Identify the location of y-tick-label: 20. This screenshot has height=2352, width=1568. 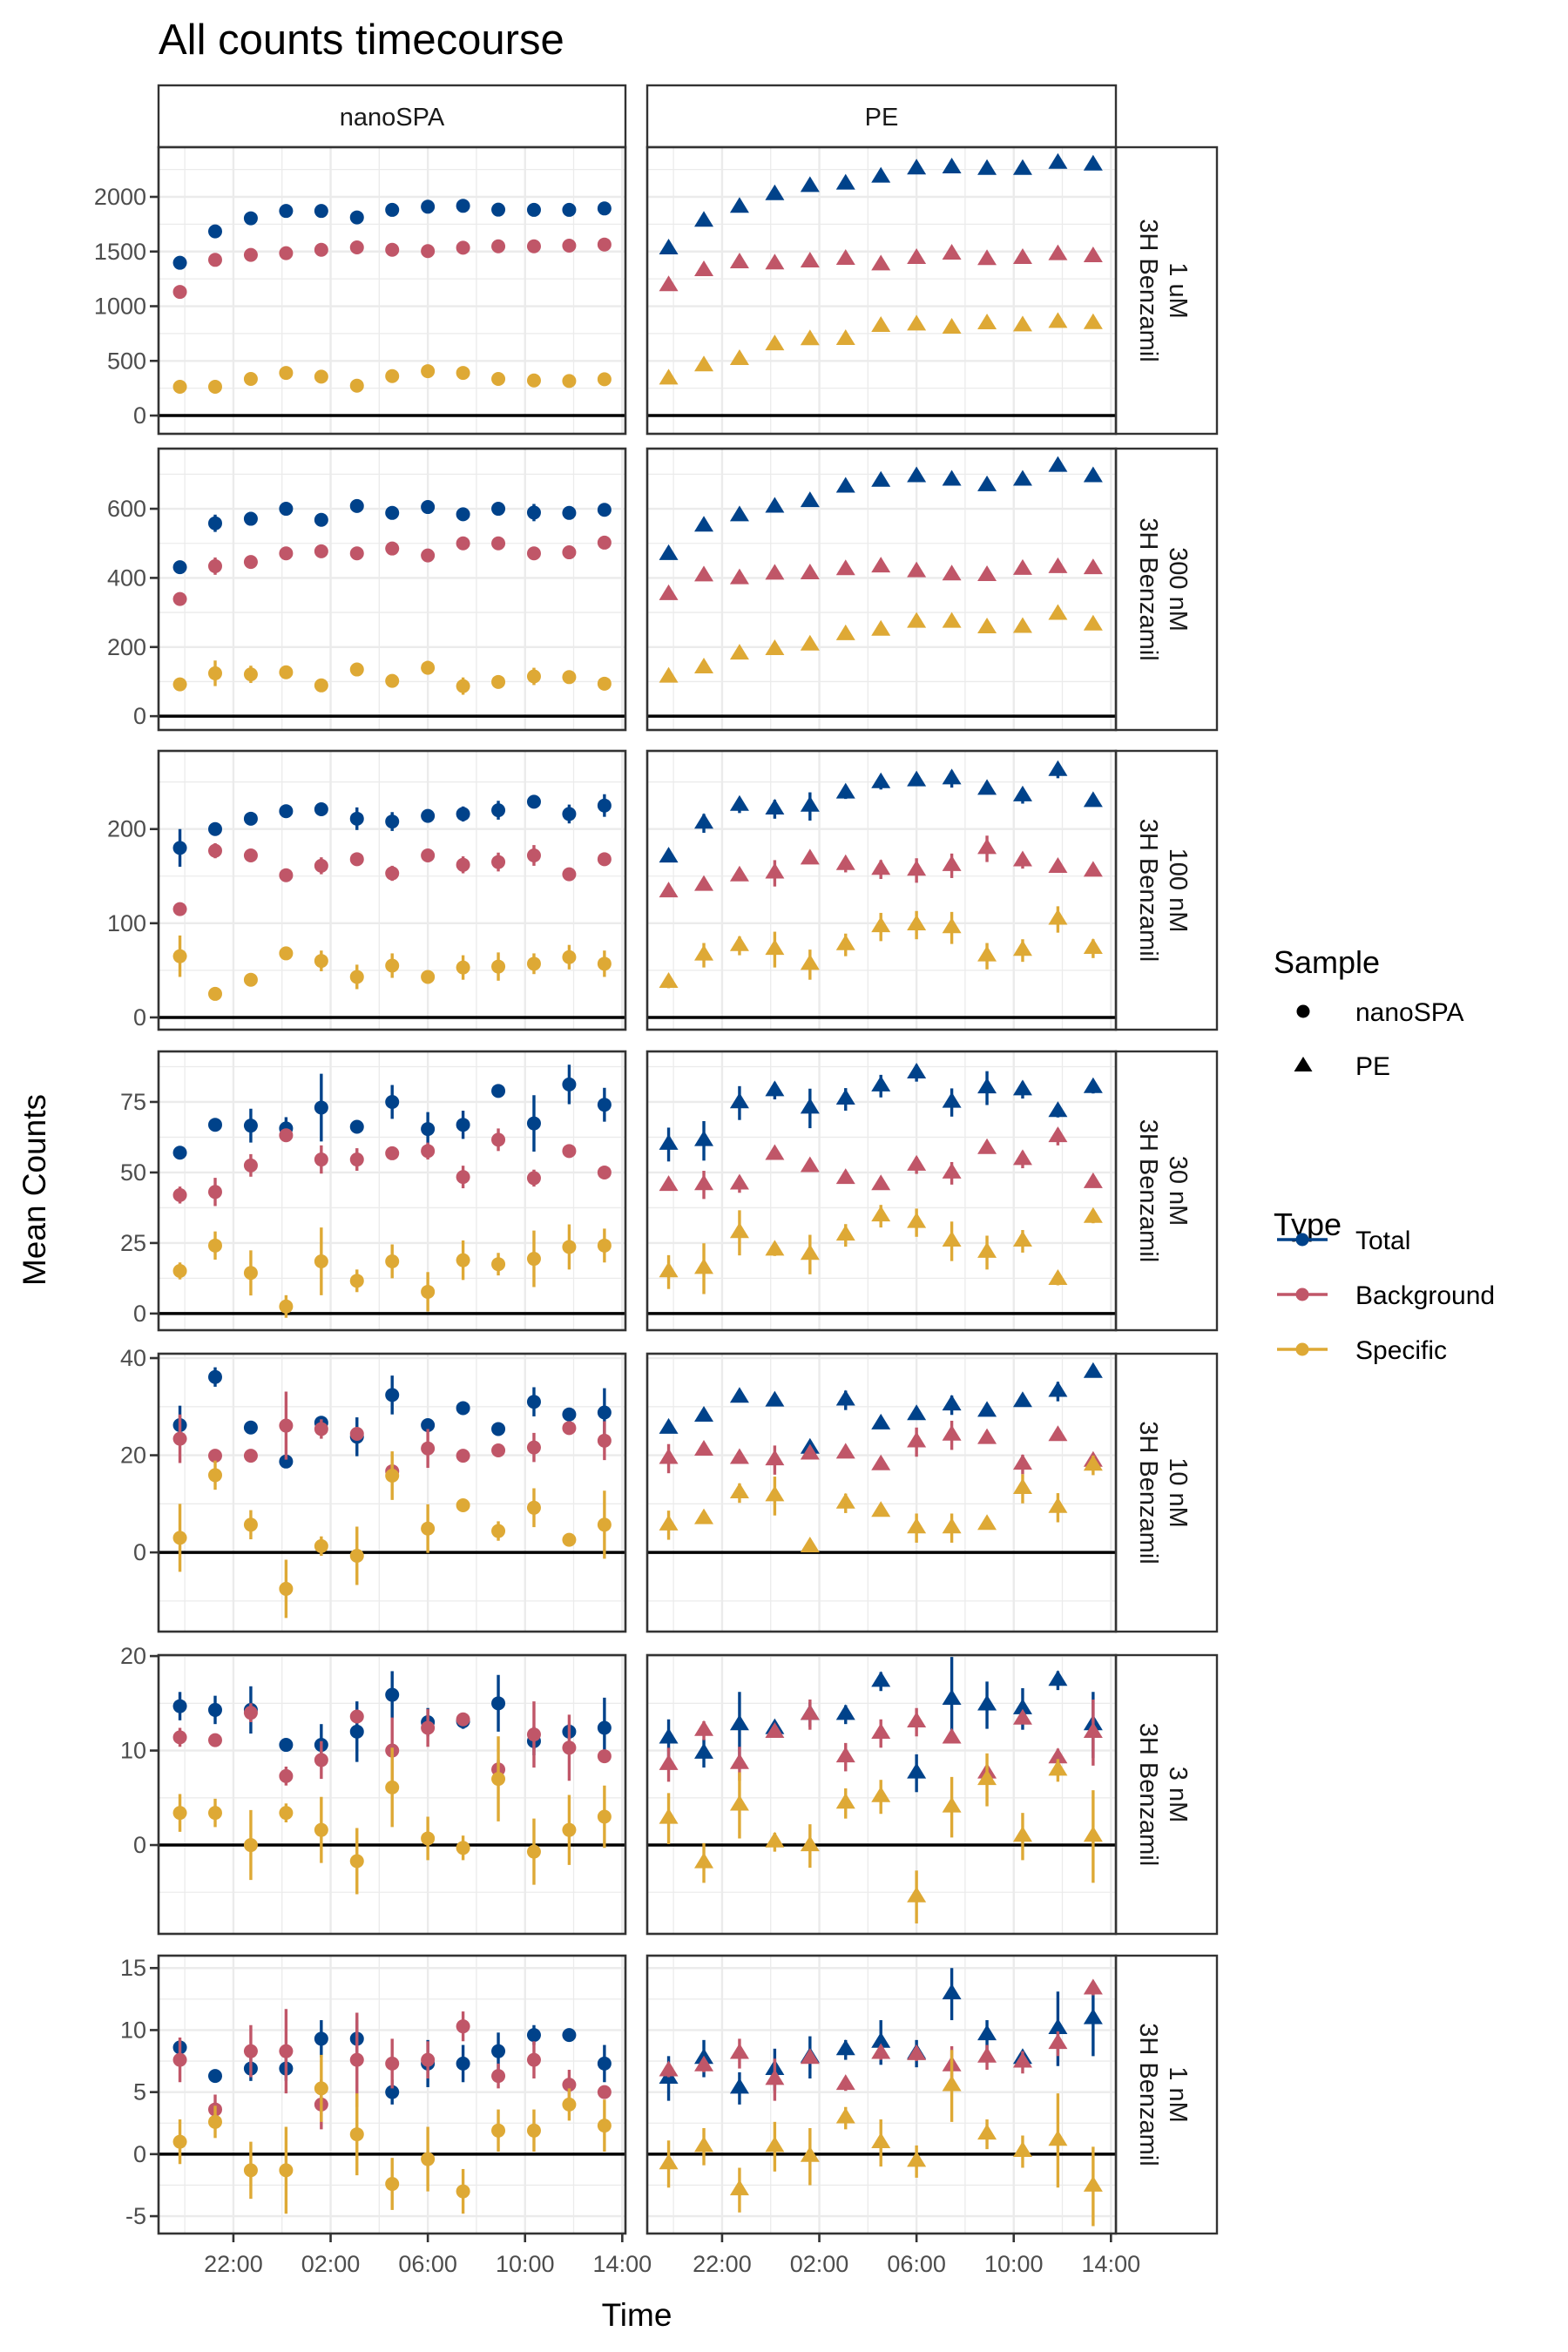
(133, 1456).